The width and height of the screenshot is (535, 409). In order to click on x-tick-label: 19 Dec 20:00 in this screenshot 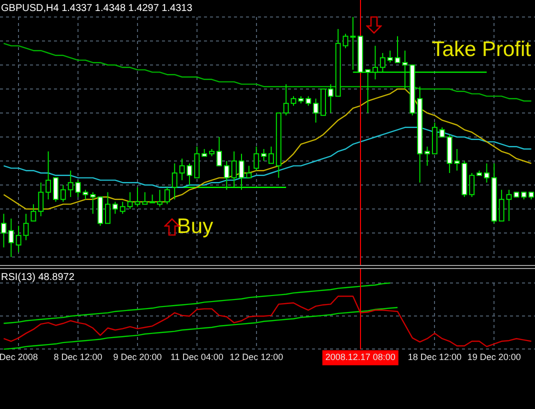, I will do `click(494, 357)`.